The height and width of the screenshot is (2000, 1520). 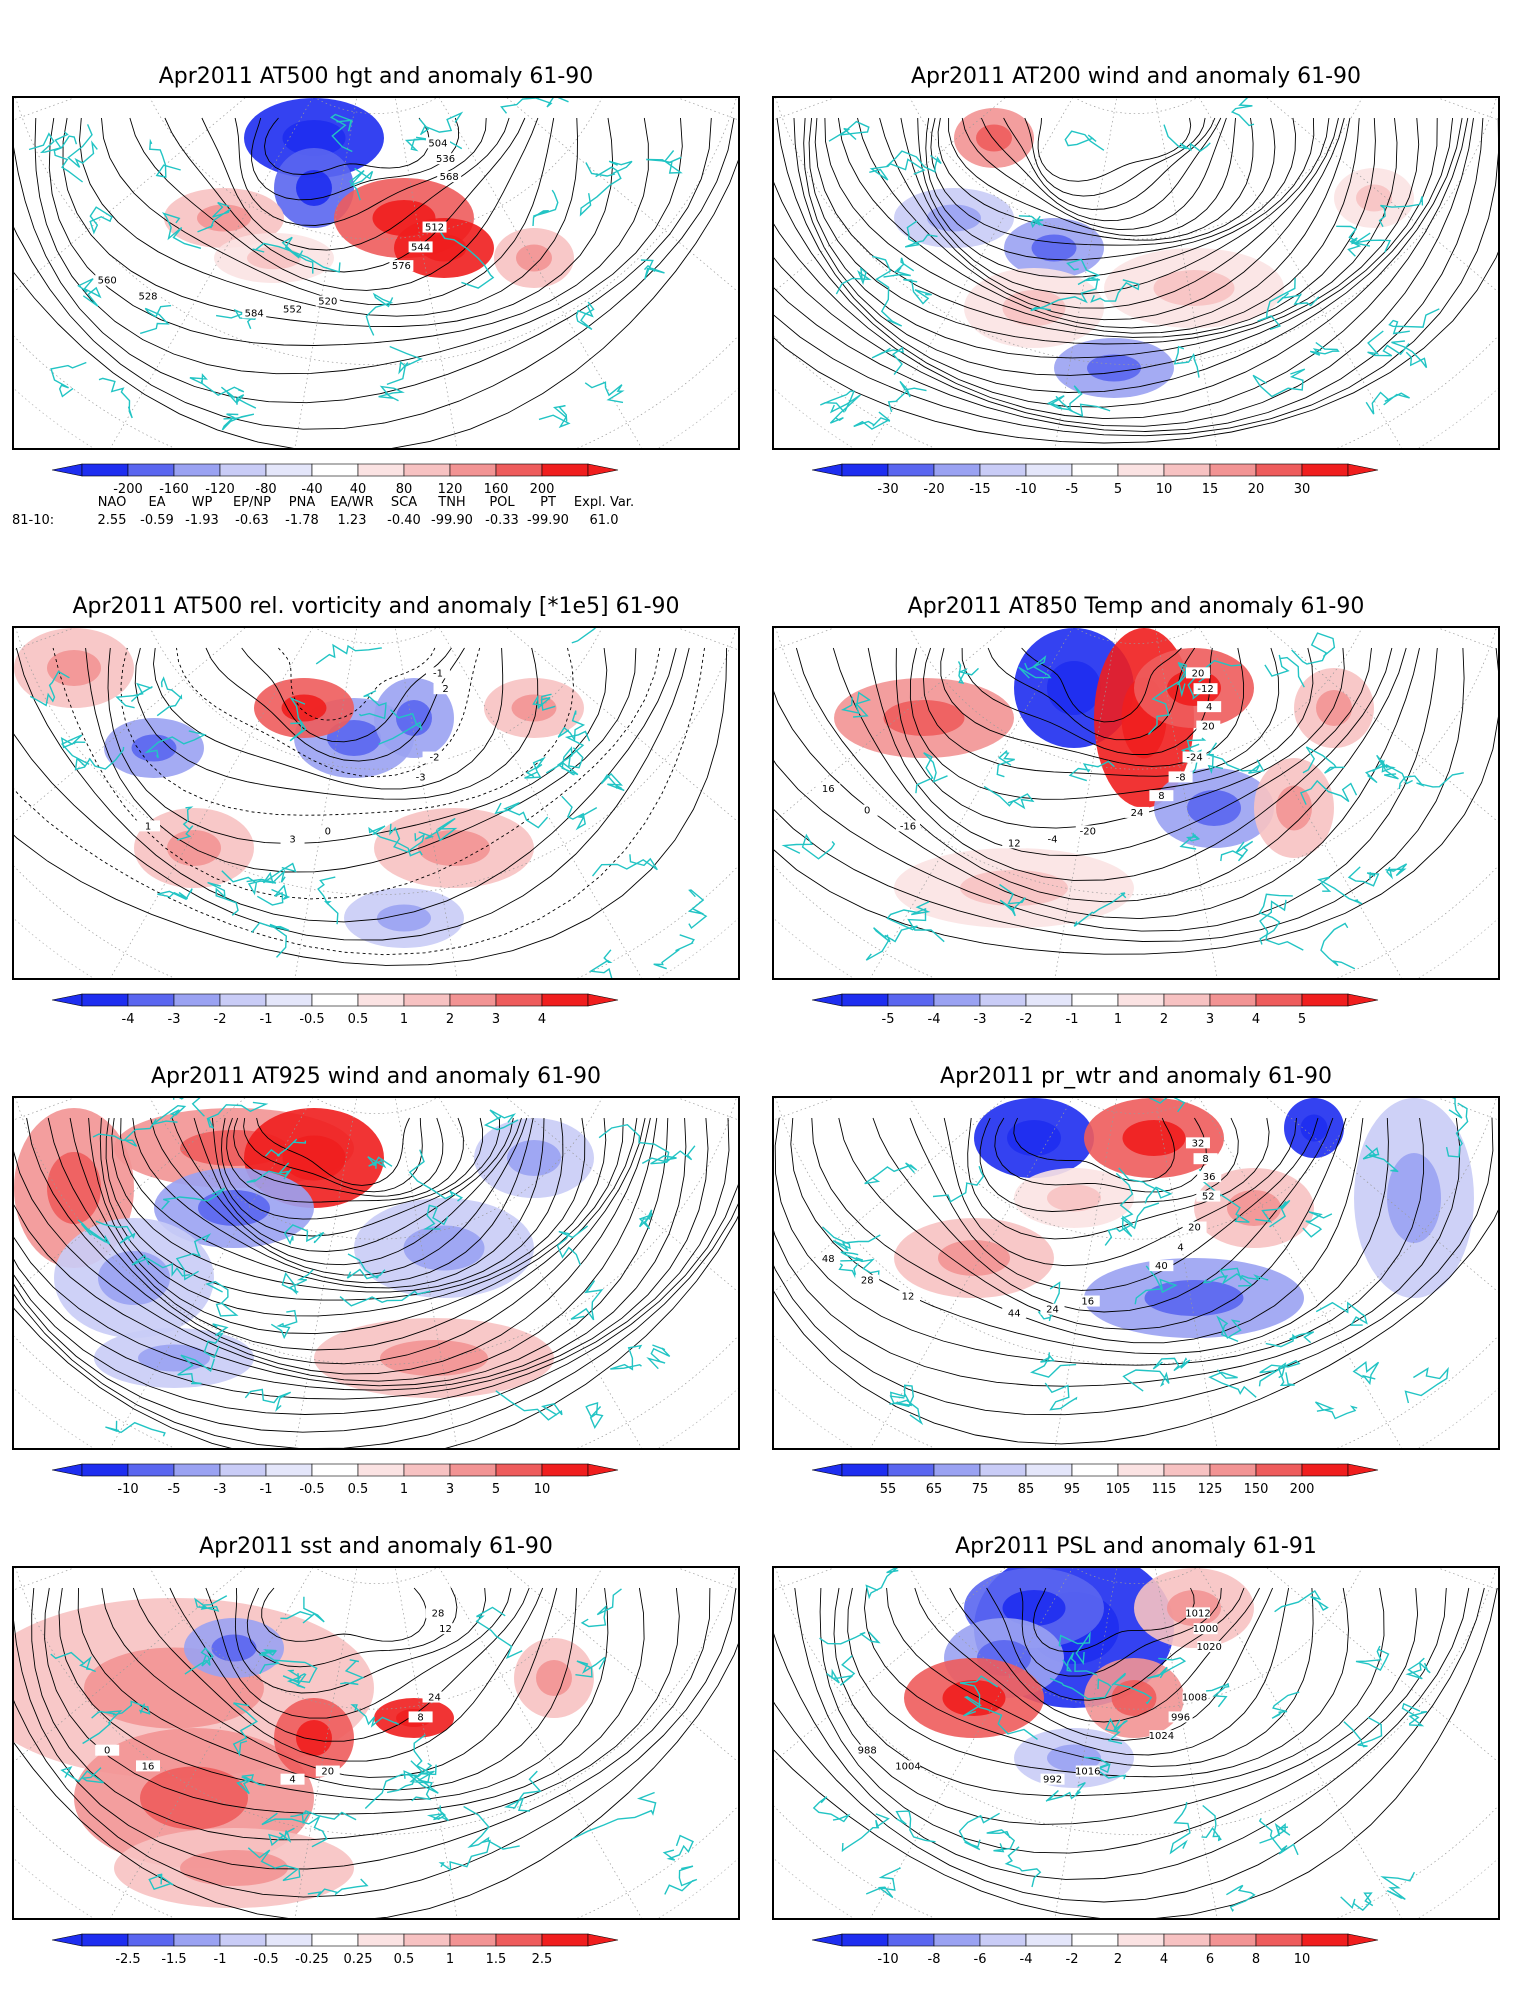 I want to click on colorbar-tick-label: -0.5, so click(x=265, y=1959).